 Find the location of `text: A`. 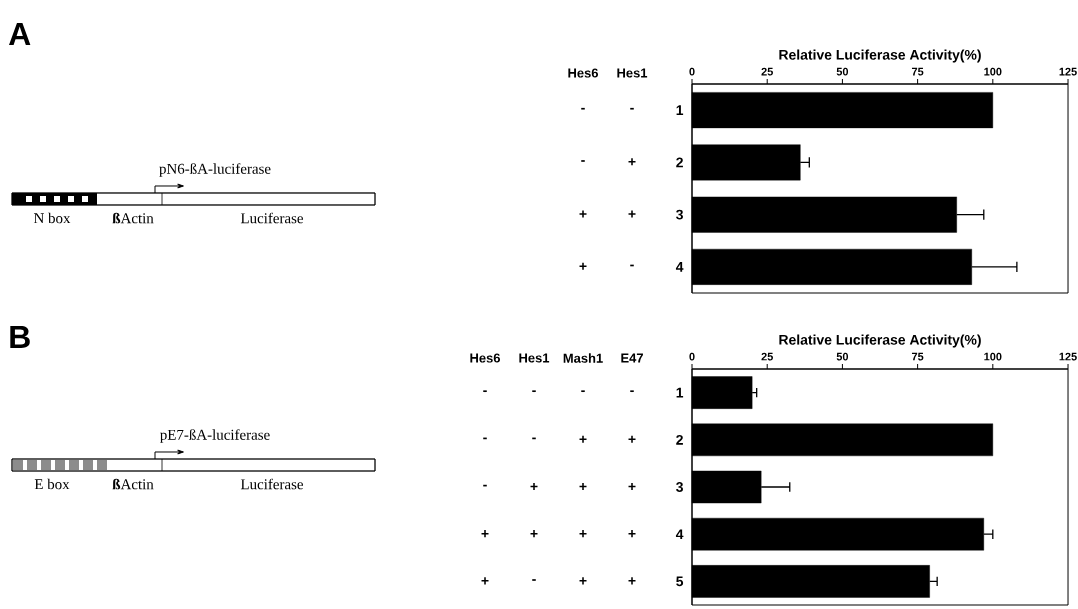

text: A is located at coordinates (20, 34).